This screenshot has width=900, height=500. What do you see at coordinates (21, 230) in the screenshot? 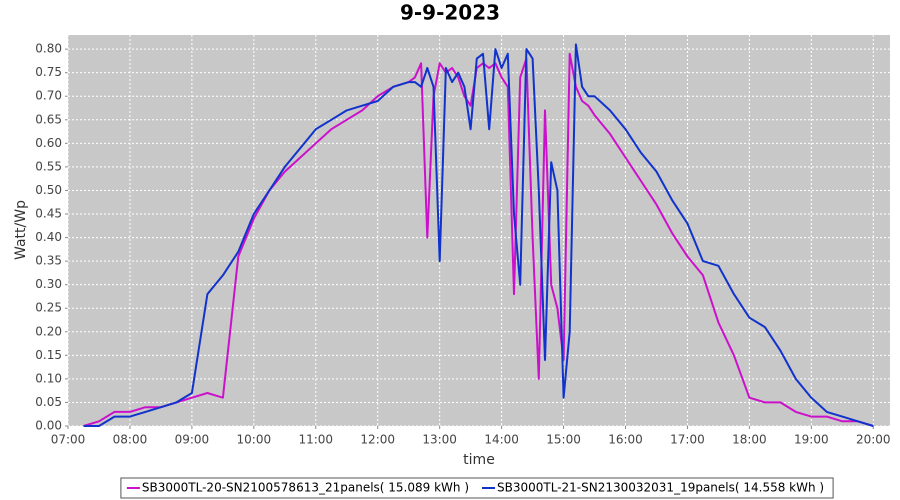
I see `y-axis-label: Watt/Wp` at bounding box center [21, 230].